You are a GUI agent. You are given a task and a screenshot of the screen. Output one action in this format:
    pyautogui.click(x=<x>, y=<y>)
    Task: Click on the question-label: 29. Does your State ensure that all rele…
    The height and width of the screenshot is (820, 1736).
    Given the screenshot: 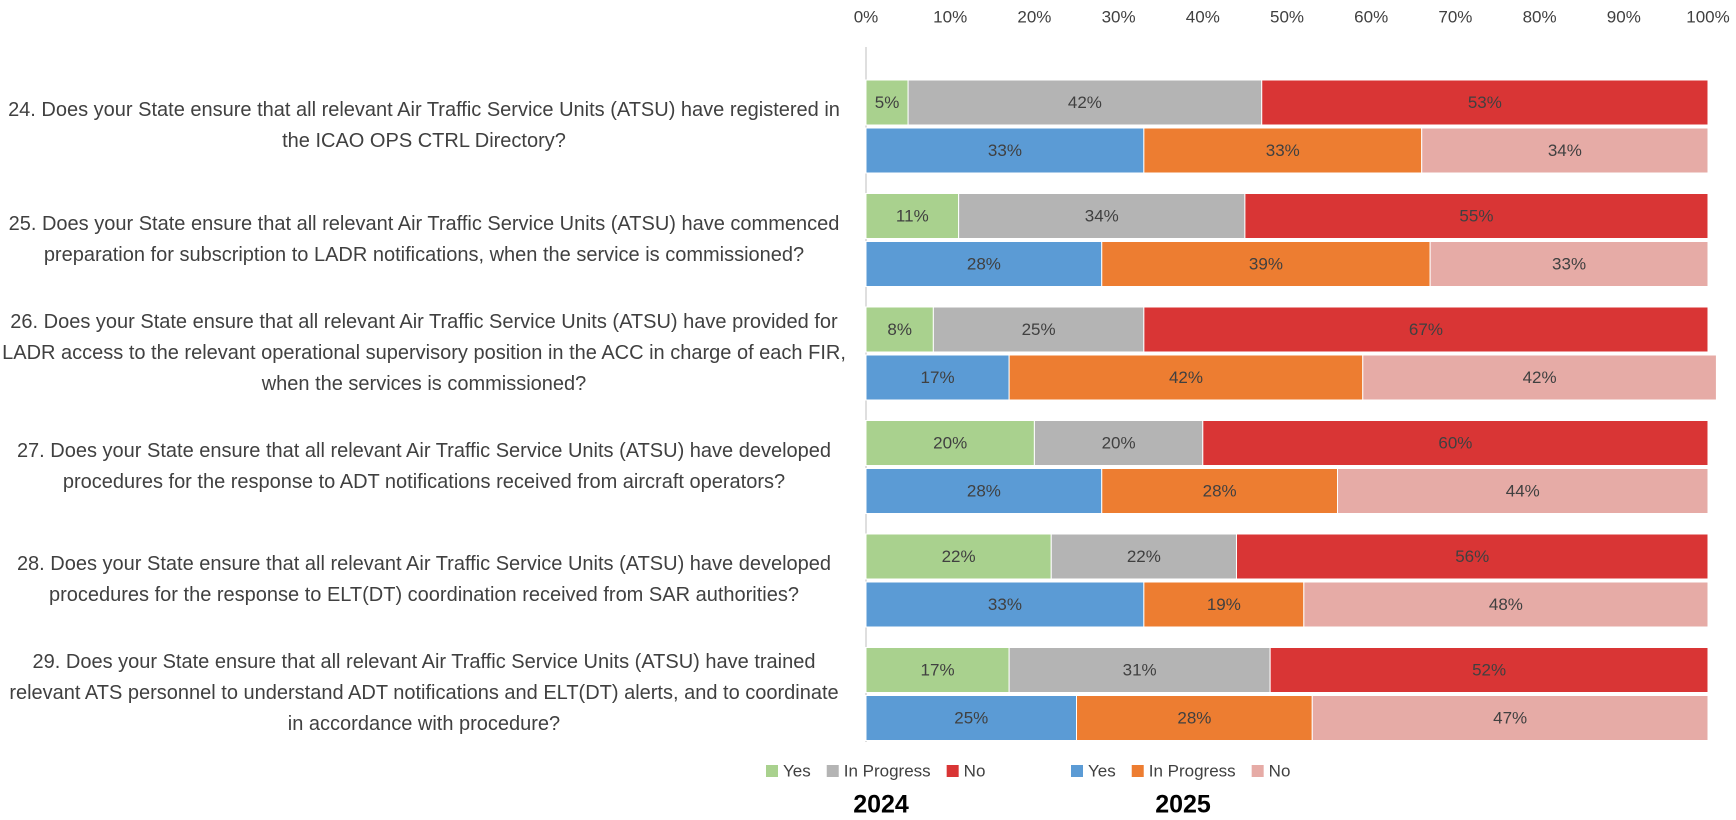 What is the action you would take?
    pyautogui.click(x=424, y=693)
    